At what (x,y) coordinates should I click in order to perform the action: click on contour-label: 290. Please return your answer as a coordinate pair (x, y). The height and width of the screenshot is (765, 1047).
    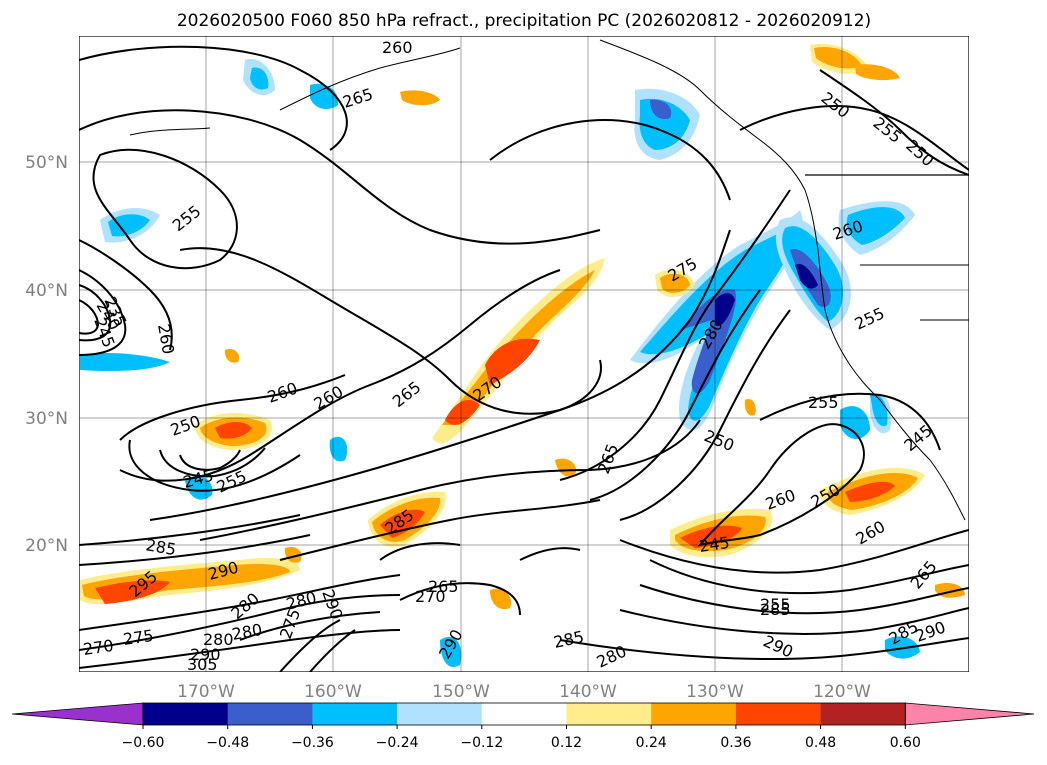
    Looking at the image, I should click on (205, 654).